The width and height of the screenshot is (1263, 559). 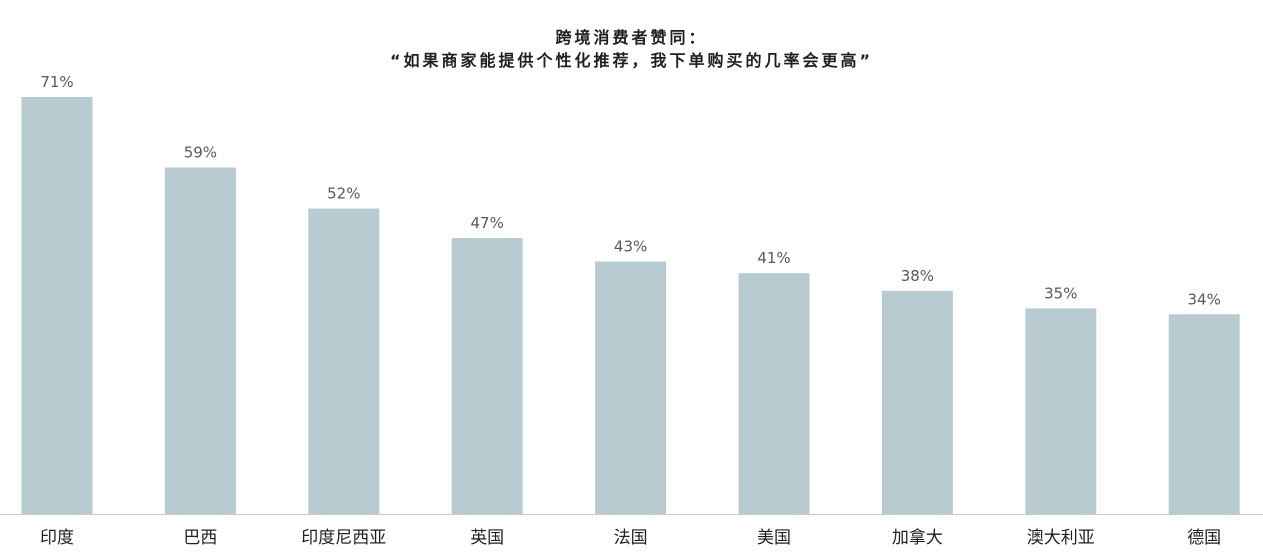 I want to click on value-label: 35%, so click(x=1060, y=293).